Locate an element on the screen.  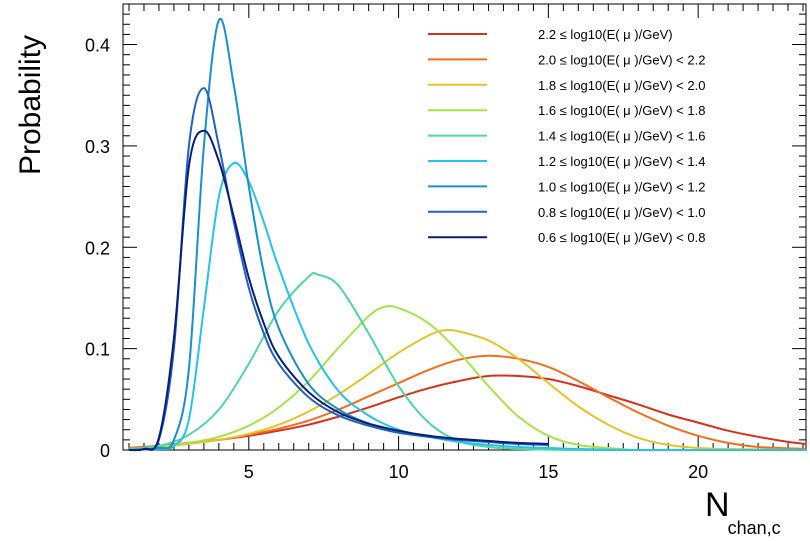
legend-label-5: 1.2 ≤ log10(E( μ )/GeV) < 1.4 is located at coordinates (621, 161).